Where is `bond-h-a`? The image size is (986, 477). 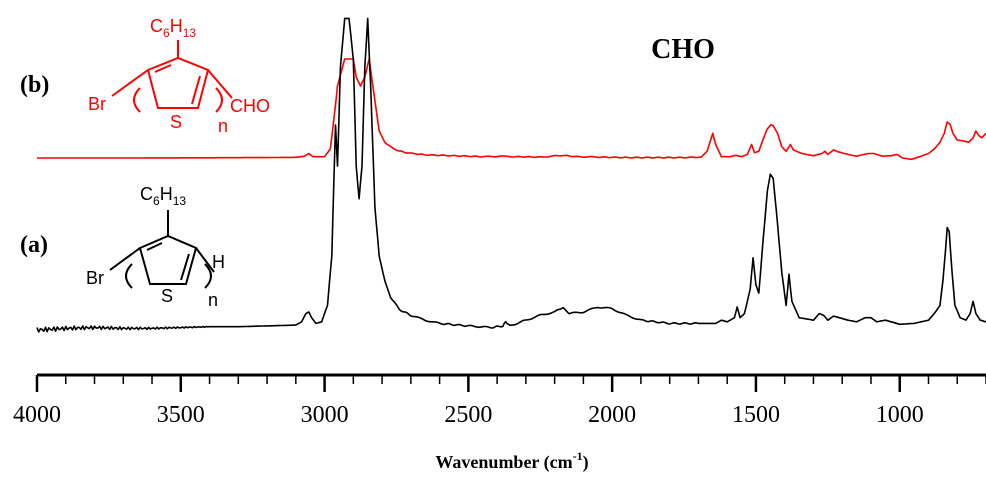
bond-h-a is located at coordinates (205, 260).